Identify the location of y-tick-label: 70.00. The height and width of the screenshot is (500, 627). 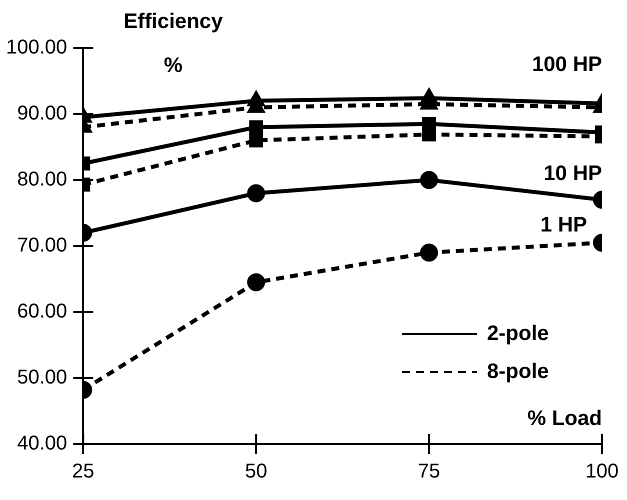
(42, 245).